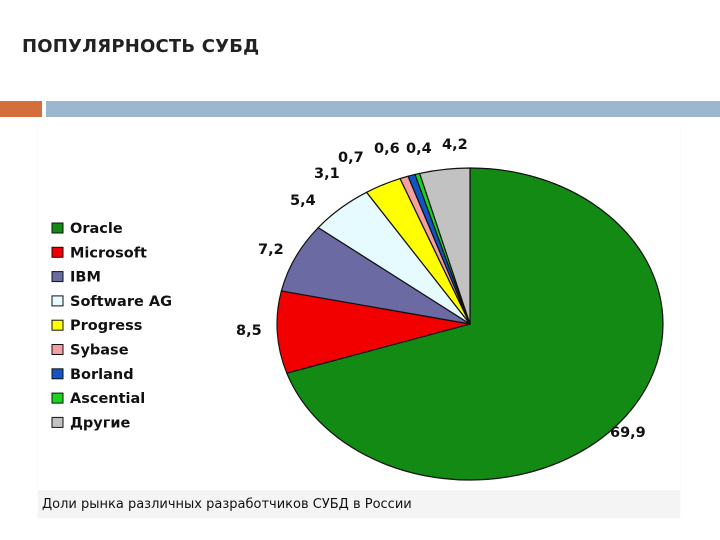 This screenshot has width=720, height=540. Describe the element at coordinates (271, 250) in the screenshot. I see `value-label-ibm: 7,2` at that location.